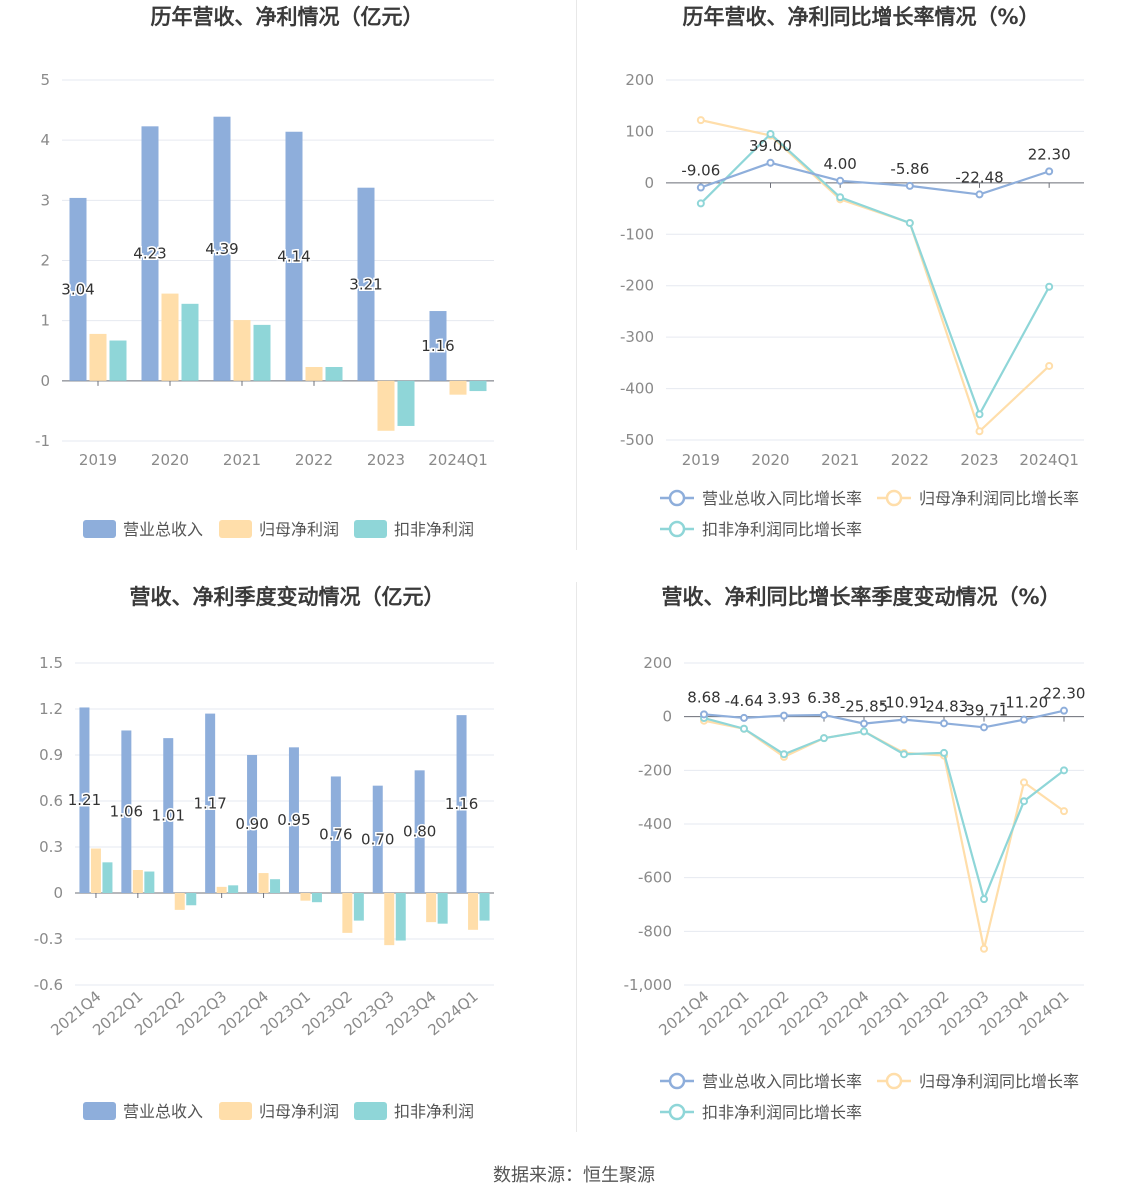 The width and height of the screenshot is (1148, 1202). Describe the element at coordinates (45, 80) in the screenshot. I see `y-tick-label: 5` at that location.